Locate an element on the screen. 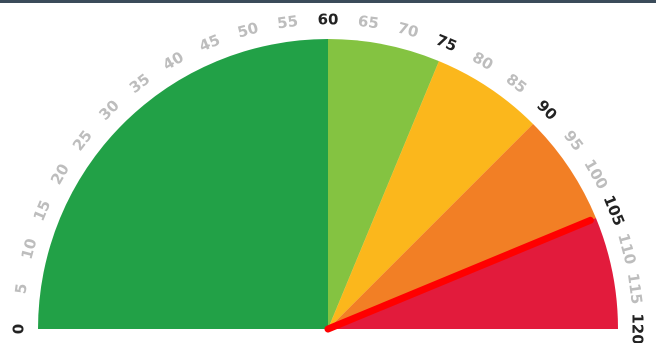 The height and width of the screenshot is (343, 656). tick-label-90: 90 is located at coordinates (546, 109).